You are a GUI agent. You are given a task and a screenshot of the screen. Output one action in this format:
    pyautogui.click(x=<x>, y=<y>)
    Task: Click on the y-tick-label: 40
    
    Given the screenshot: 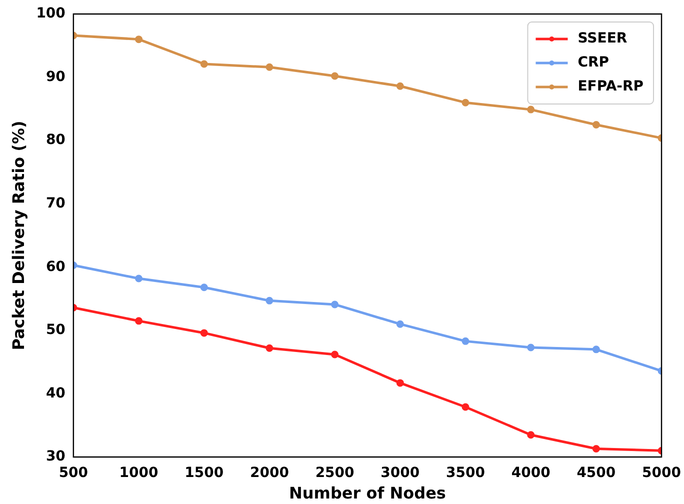 What is the action you would take?
    pyautogui.click(x=56, y=393)
    